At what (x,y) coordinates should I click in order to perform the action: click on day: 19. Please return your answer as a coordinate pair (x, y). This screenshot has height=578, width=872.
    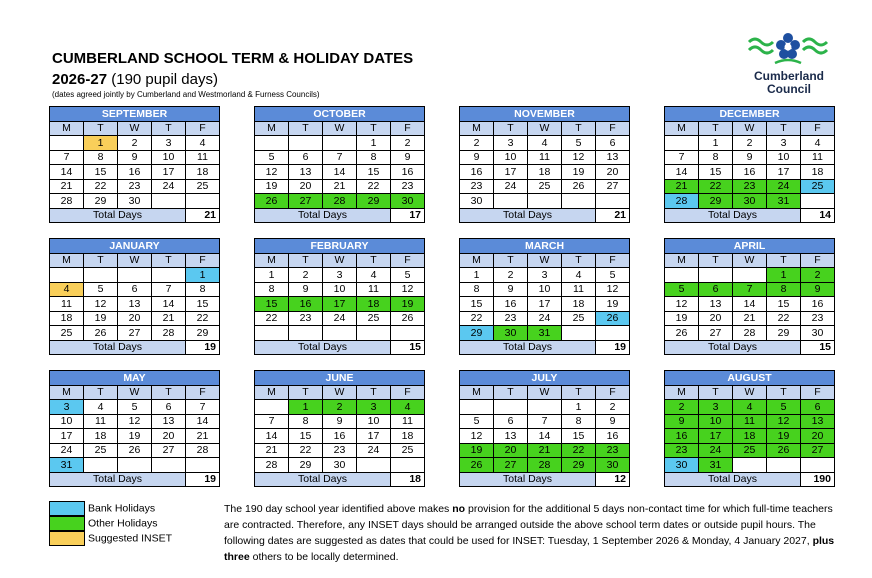
    Looking at the image, I should click on (476, 450).